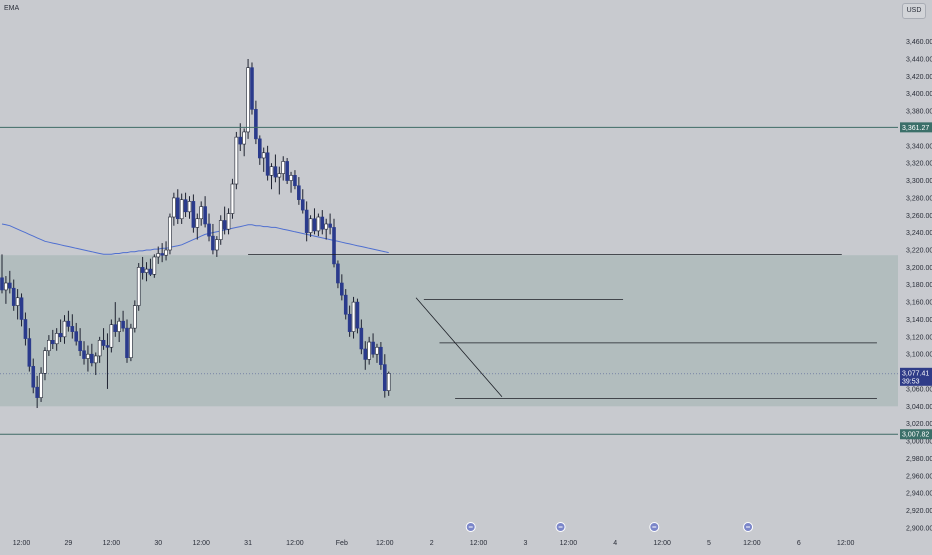 This screenshot has height=555, width=932. I want to click on x-tick-label: 31, so click(248, 543).